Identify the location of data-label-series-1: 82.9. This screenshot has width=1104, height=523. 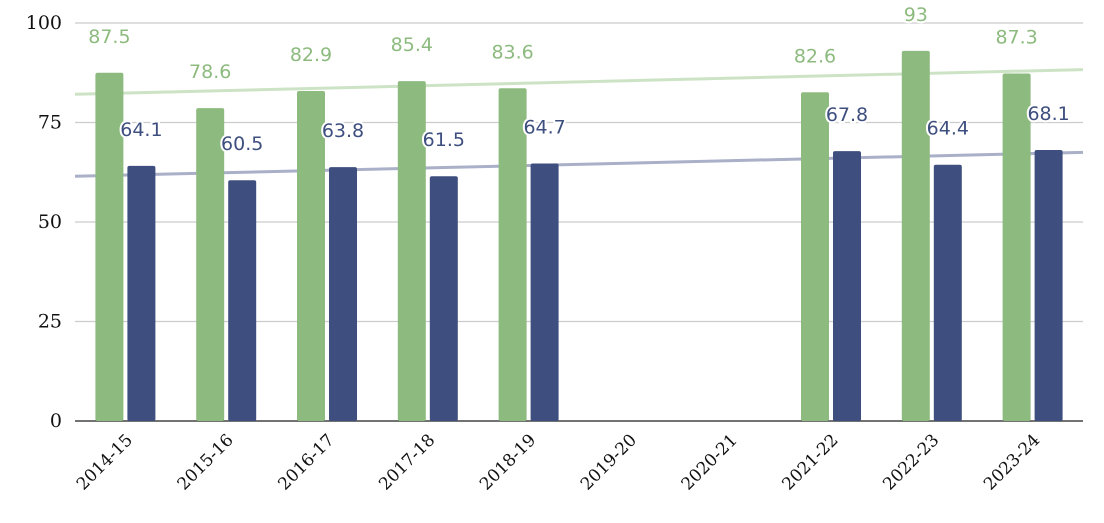
(311, 55).